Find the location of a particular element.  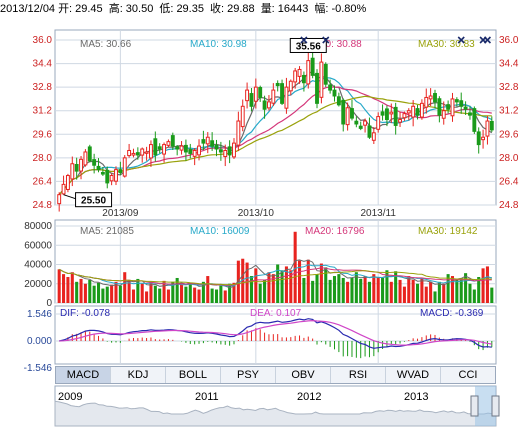

tab-obv: OBV is located at coordinates (303, 375).